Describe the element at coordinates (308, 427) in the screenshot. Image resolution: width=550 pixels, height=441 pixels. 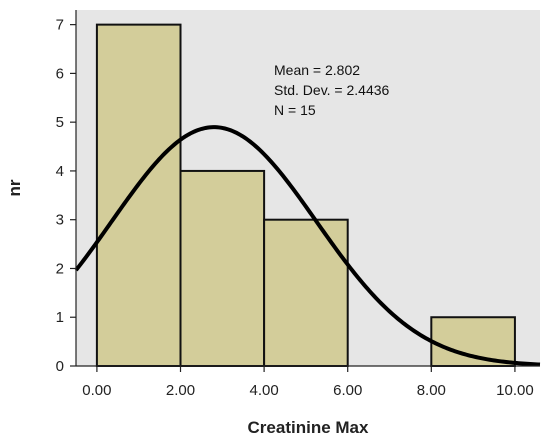
I see `x-axis-label: Creatinine Max` at that location.